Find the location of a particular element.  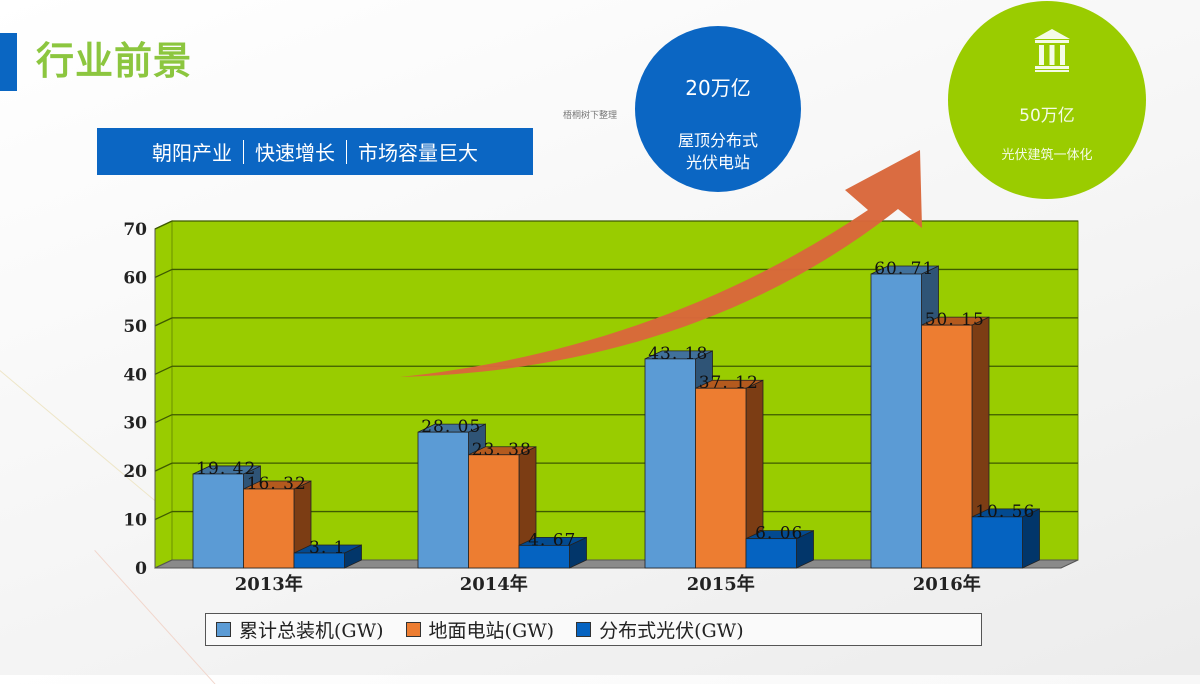

data-label: 4. 67 is located at coordinates (552, 540).